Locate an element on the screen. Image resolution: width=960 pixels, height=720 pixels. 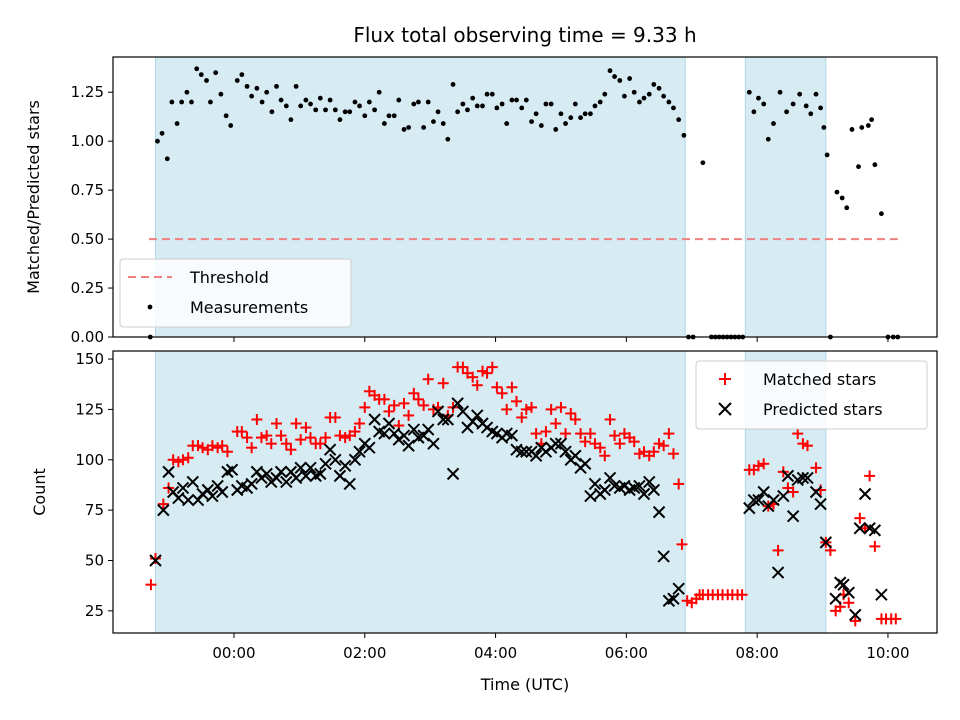
legend-predicted-swatch is located at coordinates (725, 409).